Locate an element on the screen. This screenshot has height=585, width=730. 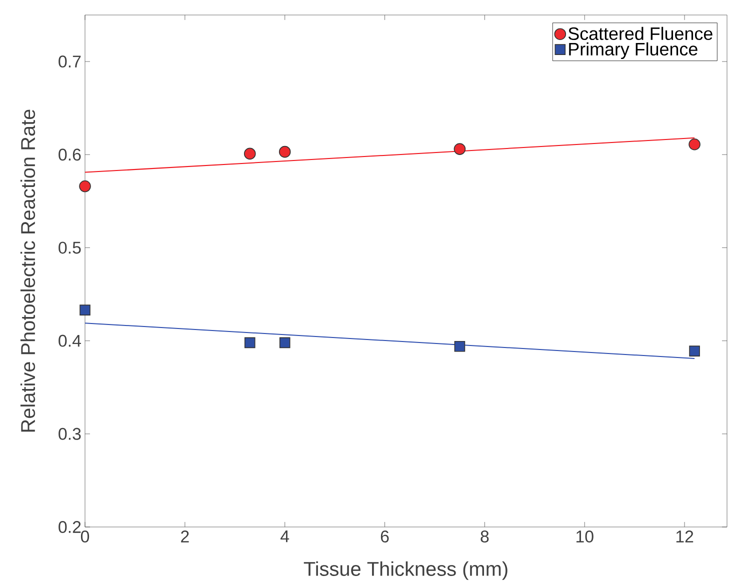
x-tick-label: 12 is located at coordinates (685, 536).